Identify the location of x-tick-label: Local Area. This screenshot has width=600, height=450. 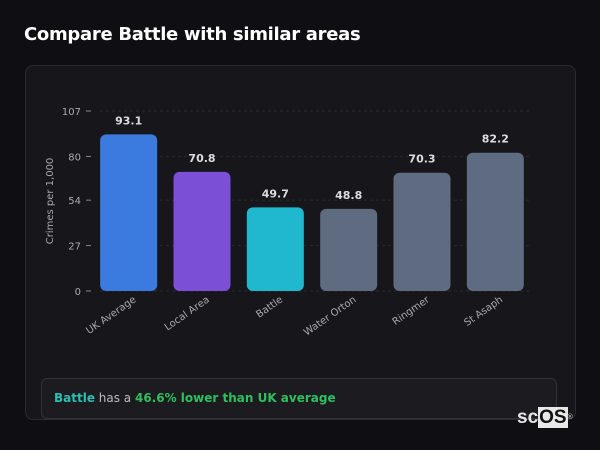
(187, 313).